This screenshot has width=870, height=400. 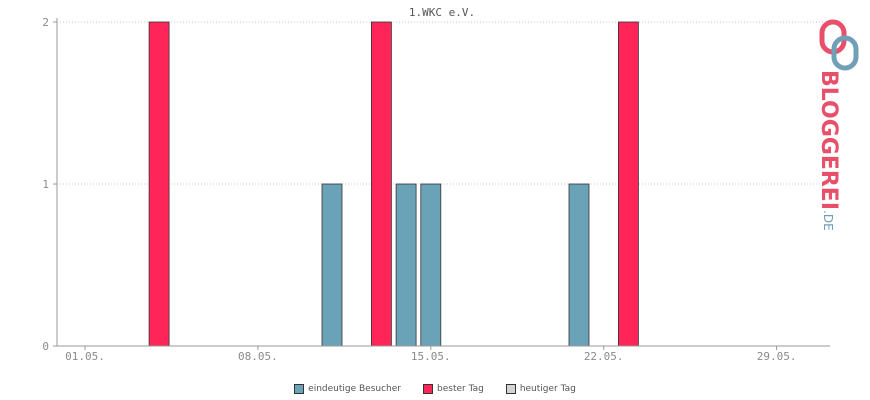 What do you see at coordinates (547, 389) in the screenshot?
I see `legend-label: heutiger Tag` at bounding box center [547, 389].